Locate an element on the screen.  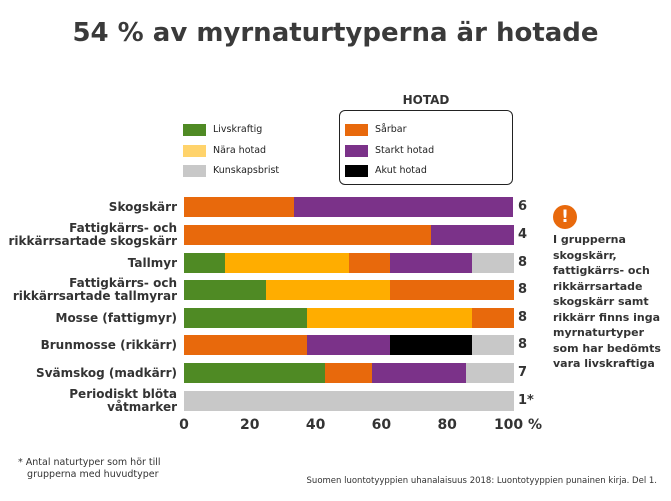
x-tick-label: 20 is located at coordinates (250, 425).